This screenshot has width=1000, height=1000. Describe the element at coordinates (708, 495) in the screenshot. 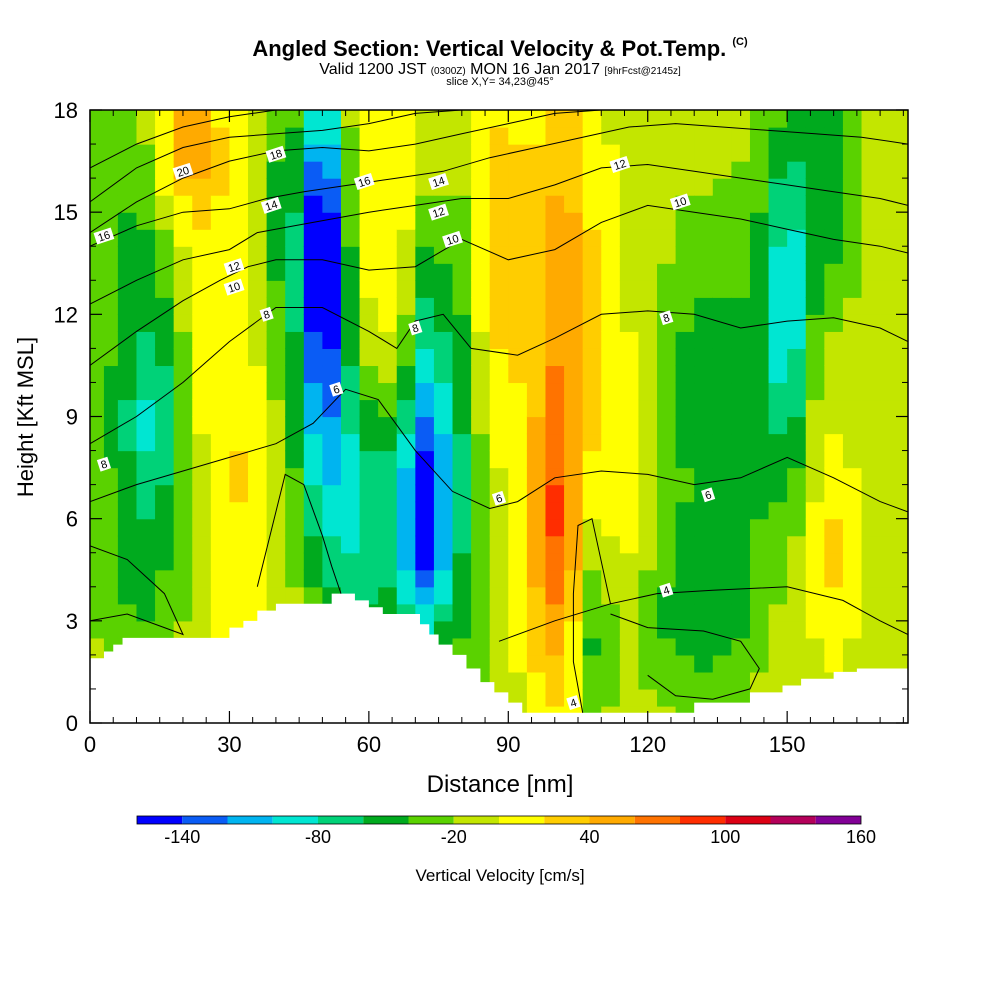

I see `contour-label-box` at that location.